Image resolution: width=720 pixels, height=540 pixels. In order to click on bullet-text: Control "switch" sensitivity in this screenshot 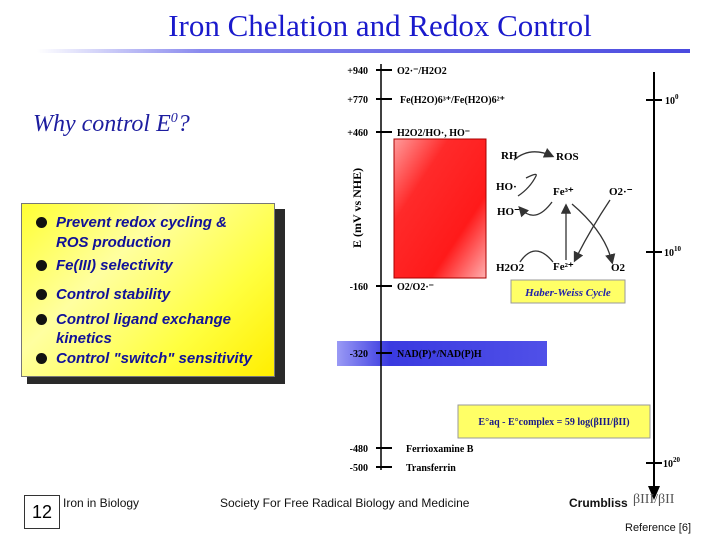, I will do `click(154, 358)`.